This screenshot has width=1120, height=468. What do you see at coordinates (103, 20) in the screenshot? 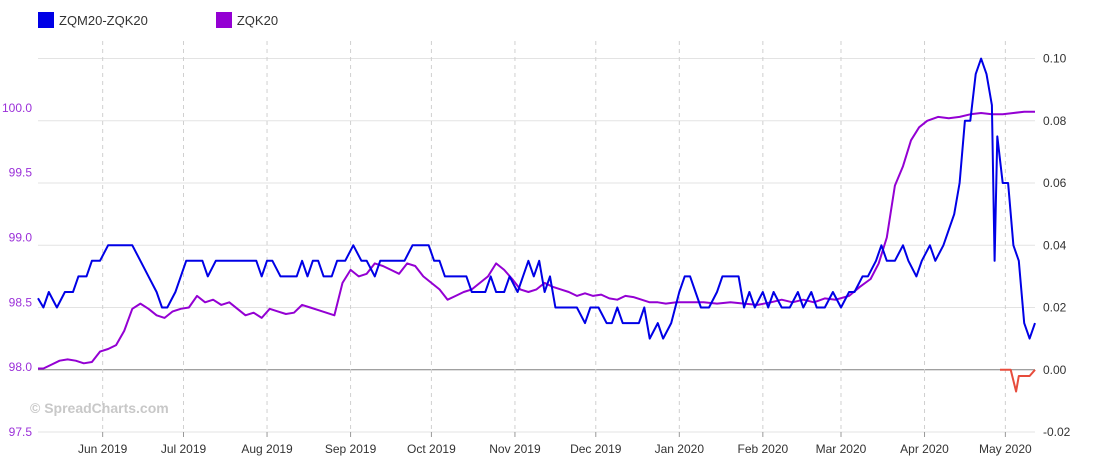
I see `legend-label-spread: ZQM20-ZQK20` at bounding box center [103, 20].